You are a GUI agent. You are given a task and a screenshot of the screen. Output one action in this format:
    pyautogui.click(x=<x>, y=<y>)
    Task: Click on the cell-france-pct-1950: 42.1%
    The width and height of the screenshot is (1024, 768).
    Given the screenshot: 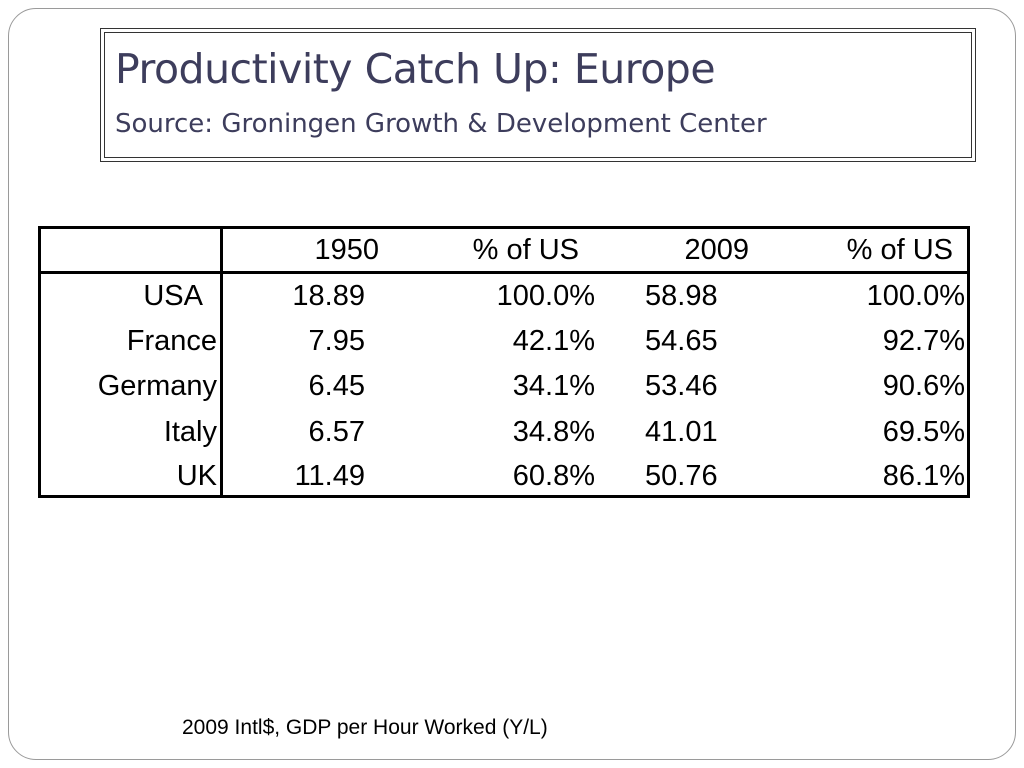 What is the action you would take?
    pyautogui.click(x=553, y=341)
    